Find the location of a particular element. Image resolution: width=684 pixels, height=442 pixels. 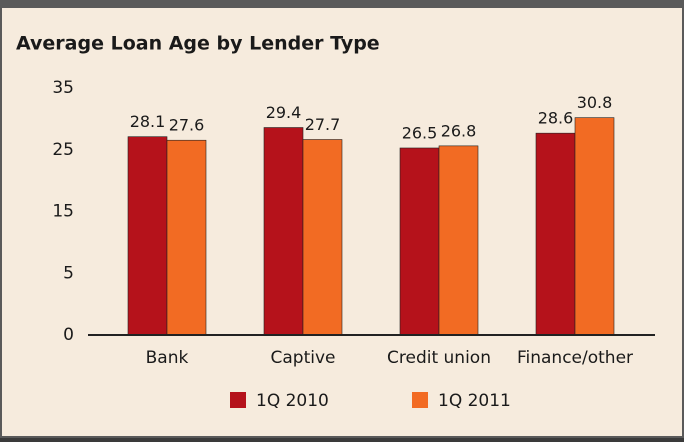

y-tick-label: 5 is located at coordinates (68, 273).